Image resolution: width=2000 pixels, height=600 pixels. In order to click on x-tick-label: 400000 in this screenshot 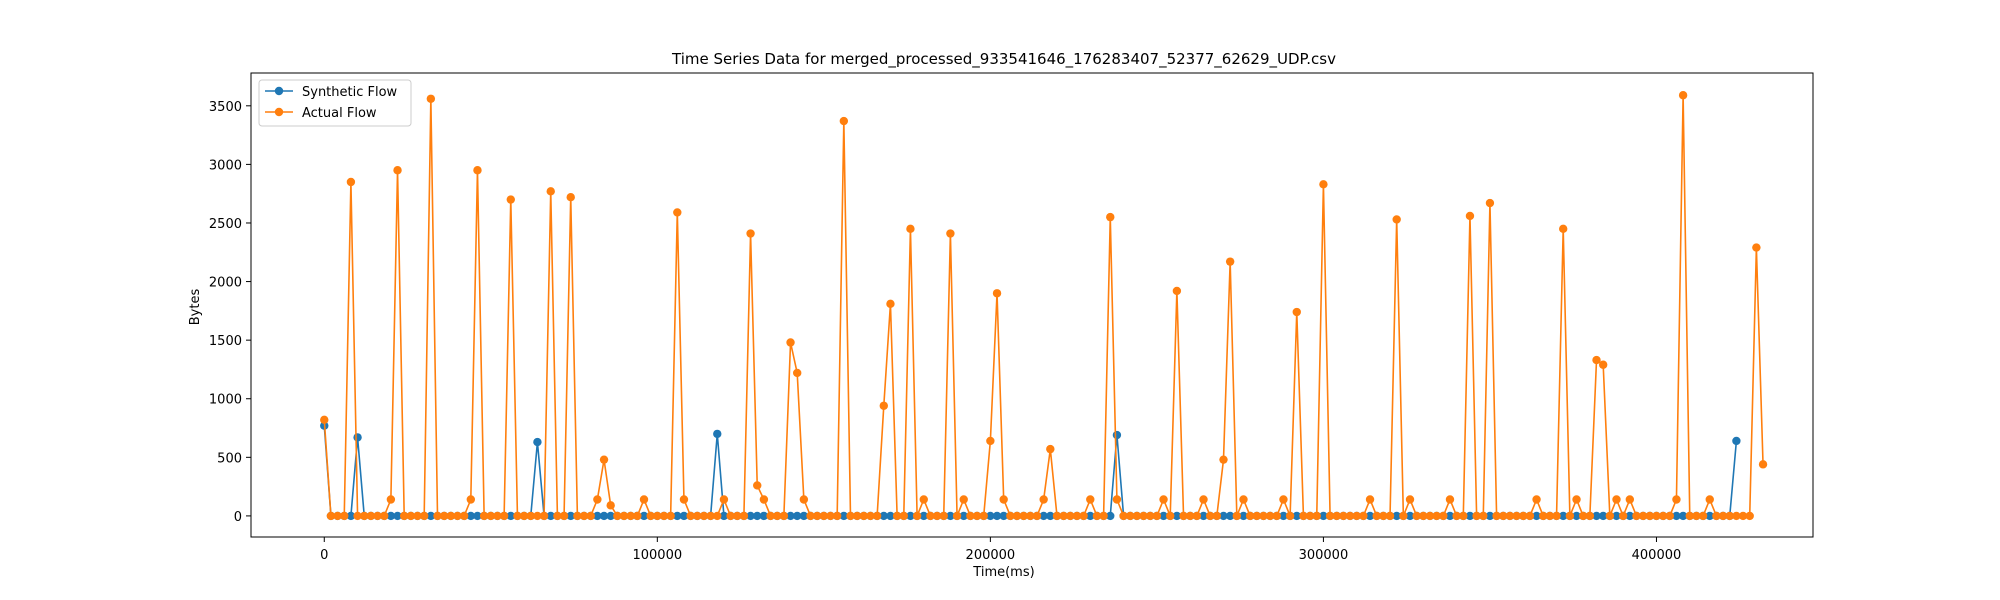, I will do `click(1657, 555)`.